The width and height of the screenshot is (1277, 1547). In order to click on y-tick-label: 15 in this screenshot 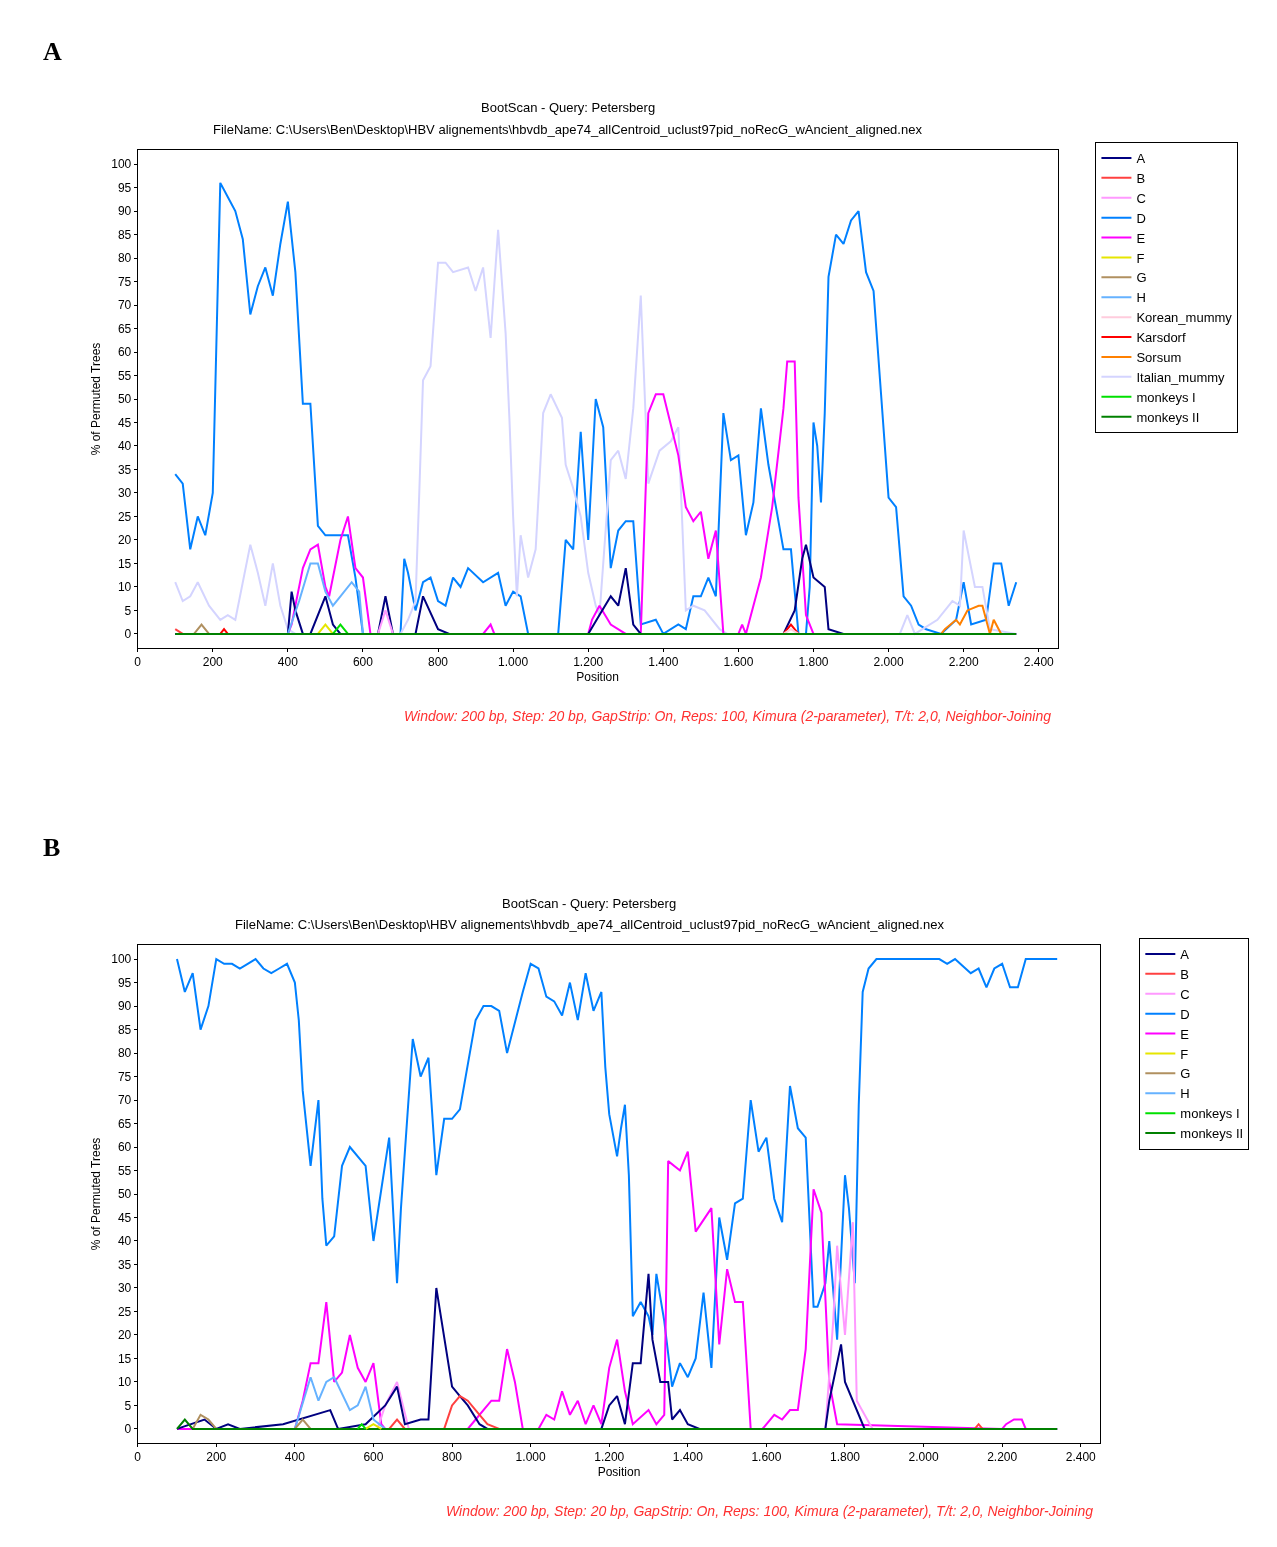, I will do `click(124, 563)`.